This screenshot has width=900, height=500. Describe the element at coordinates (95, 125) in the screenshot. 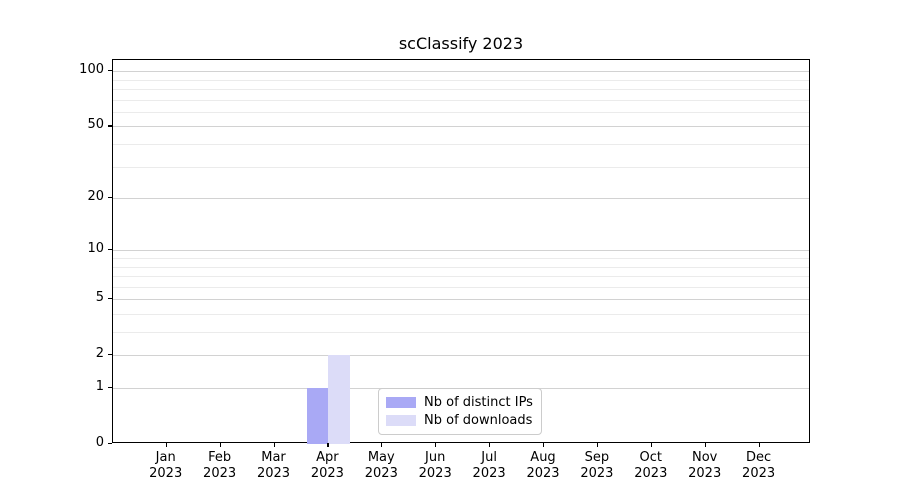

I see `y-tick-label: 50` at that location.